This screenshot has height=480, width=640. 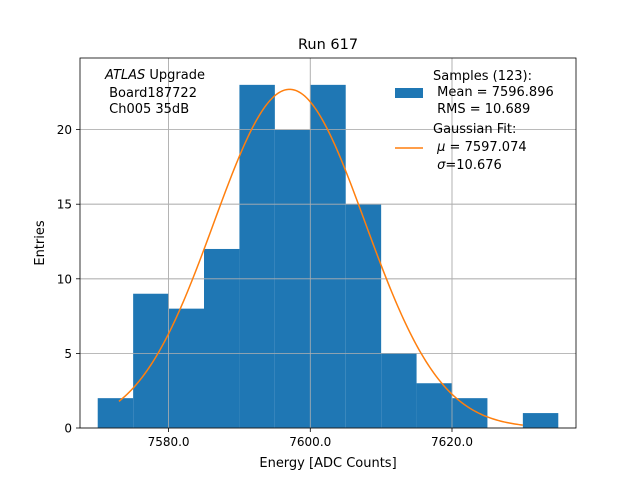 What do you see at coordinates (68, 354) in the screenshot?
I see `y-tick-label: 5` at bounding box center [68, 354].